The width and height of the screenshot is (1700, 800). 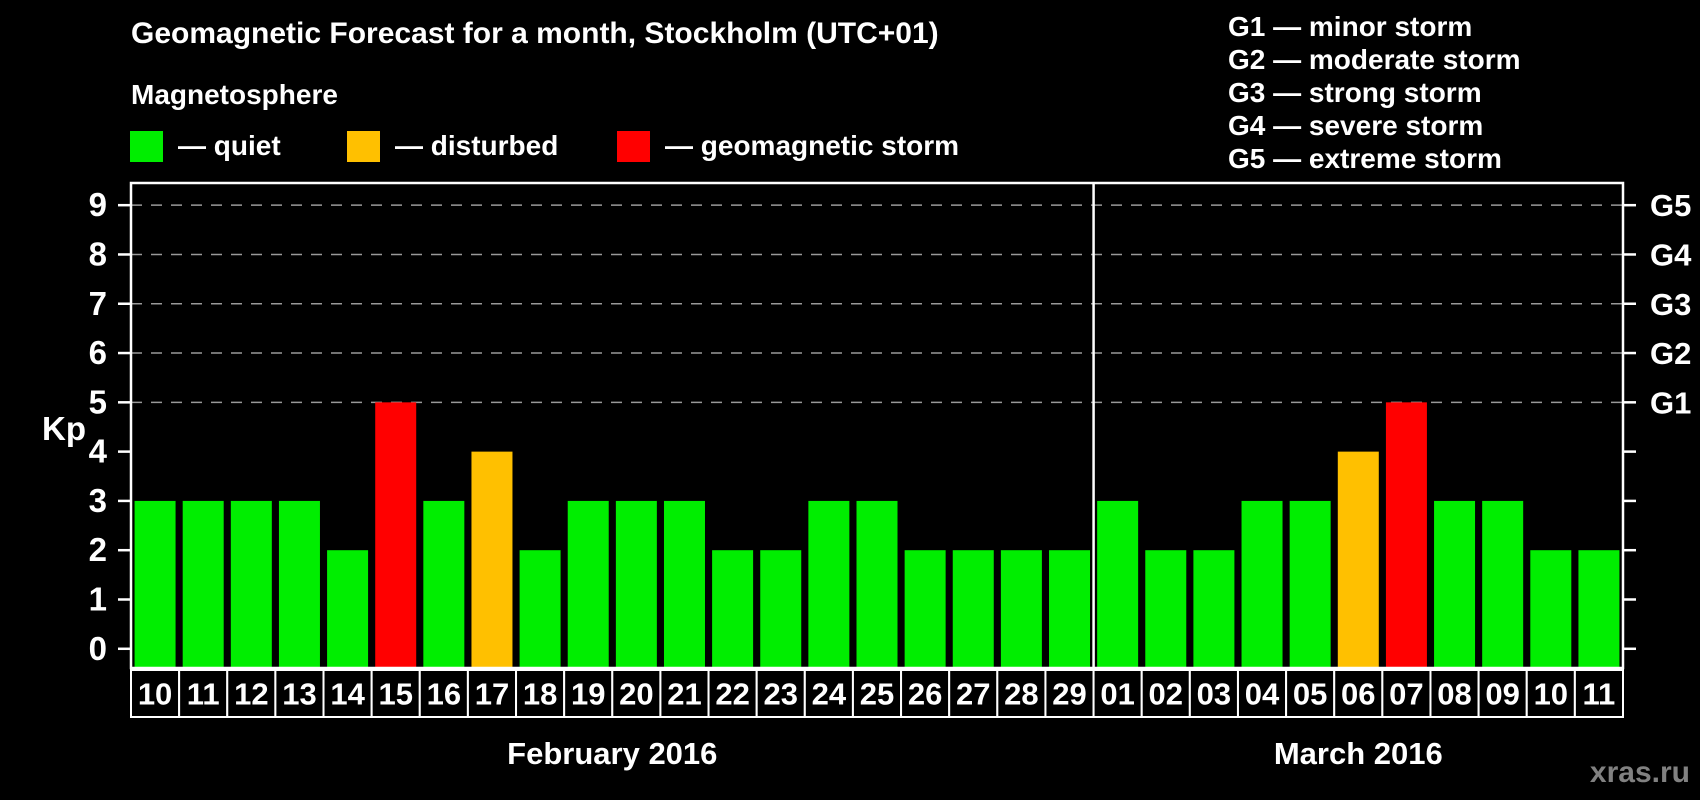 I want to click on day-label: 15, so click(x=395, y=694).